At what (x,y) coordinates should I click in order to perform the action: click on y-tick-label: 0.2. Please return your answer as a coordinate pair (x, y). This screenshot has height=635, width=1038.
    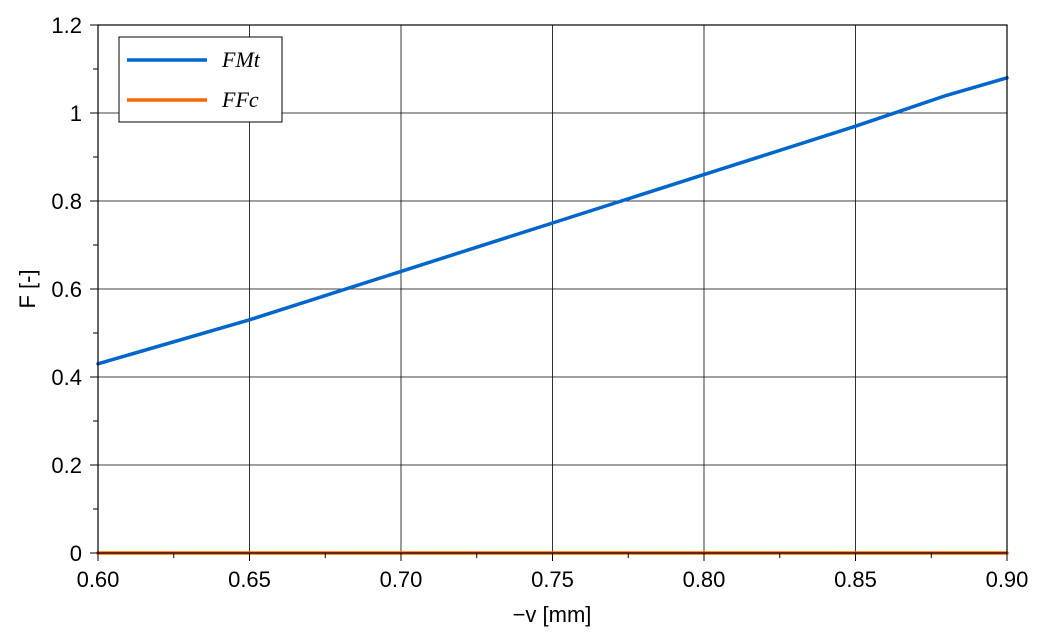
    Looking at the image, I should click on (66, 465).